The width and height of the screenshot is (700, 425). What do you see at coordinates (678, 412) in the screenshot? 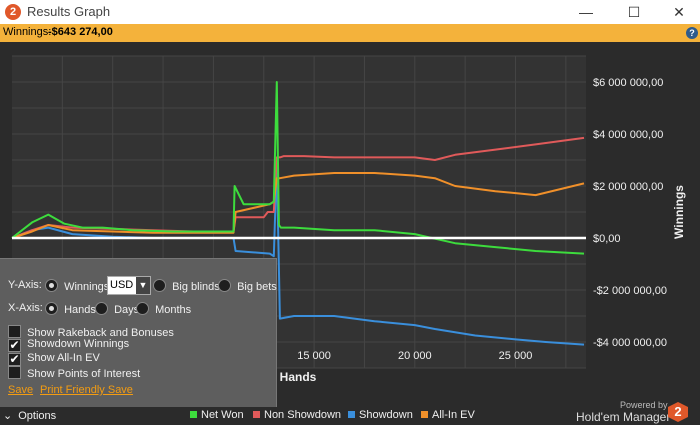
I see `brand-logo-icon: 2` at bounding box center [678, 412].